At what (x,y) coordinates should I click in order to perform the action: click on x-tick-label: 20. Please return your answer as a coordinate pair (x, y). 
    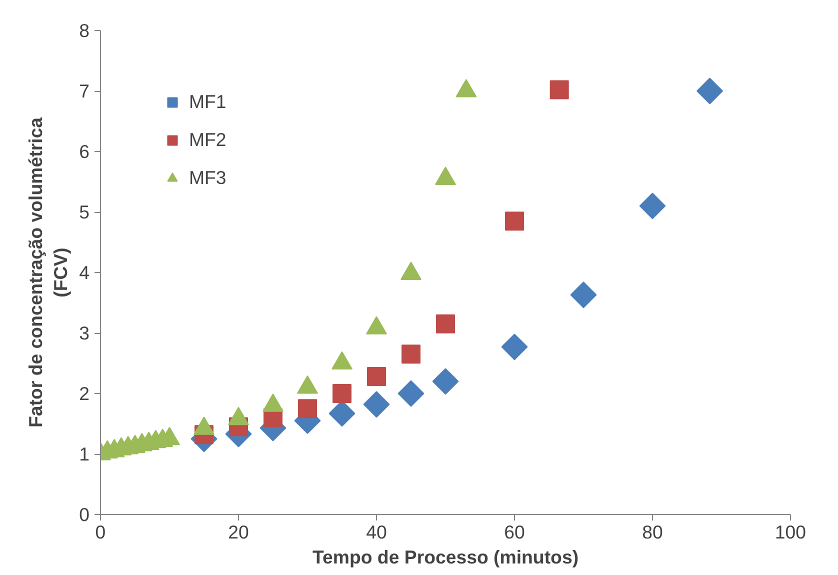
    Looking at the image, I should click on (238, 532).